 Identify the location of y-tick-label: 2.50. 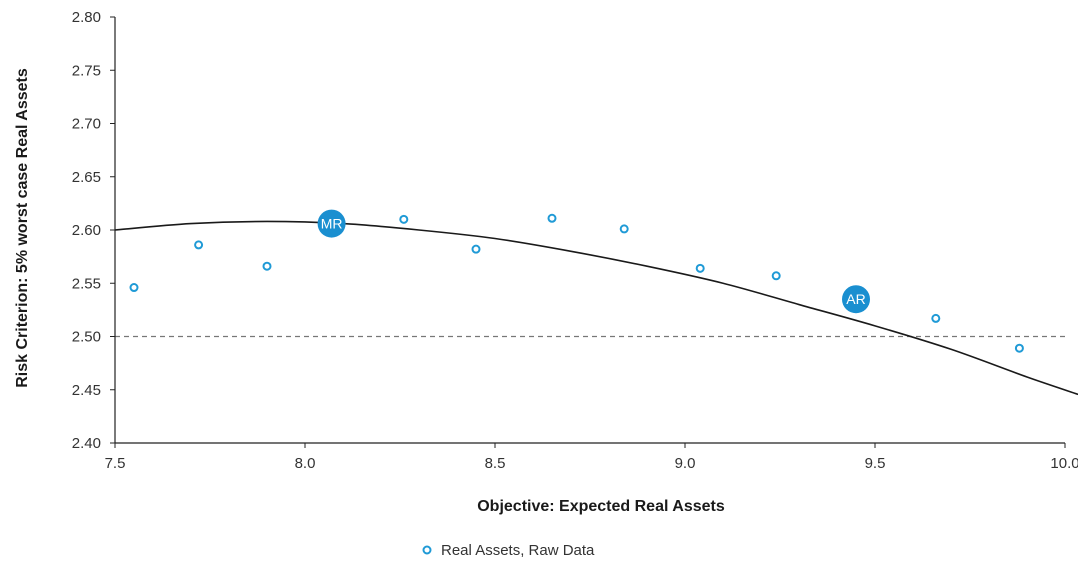
(86, 337).